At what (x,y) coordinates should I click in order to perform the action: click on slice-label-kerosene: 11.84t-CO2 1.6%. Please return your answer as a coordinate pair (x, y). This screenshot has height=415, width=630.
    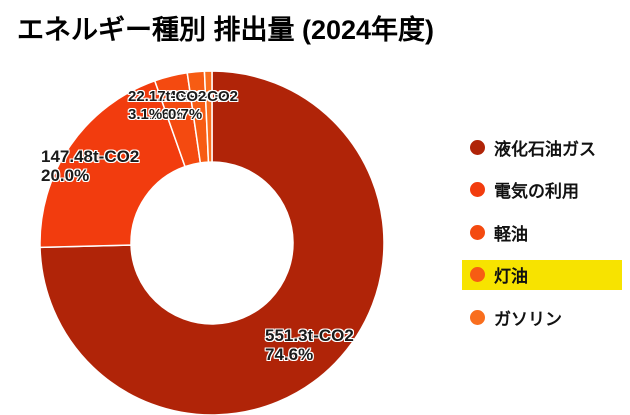
    Looking at the image, I should click on (188, 106).